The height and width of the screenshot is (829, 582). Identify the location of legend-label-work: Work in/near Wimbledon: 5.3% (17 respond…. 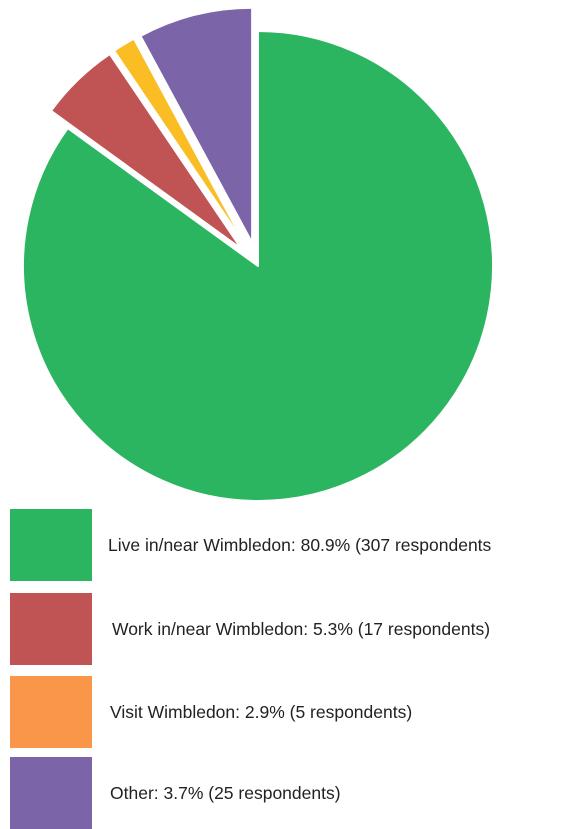
(301, 629).